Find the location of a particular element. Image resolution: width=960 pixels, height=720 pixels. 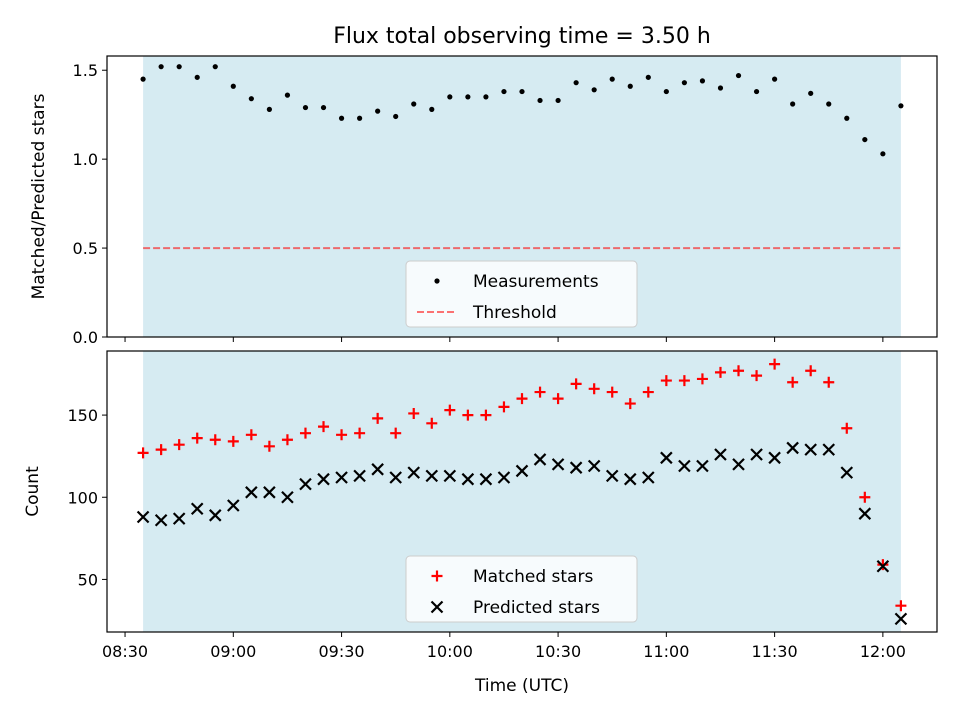

legend-label: Matched stars is located at coordinates (533, 577).